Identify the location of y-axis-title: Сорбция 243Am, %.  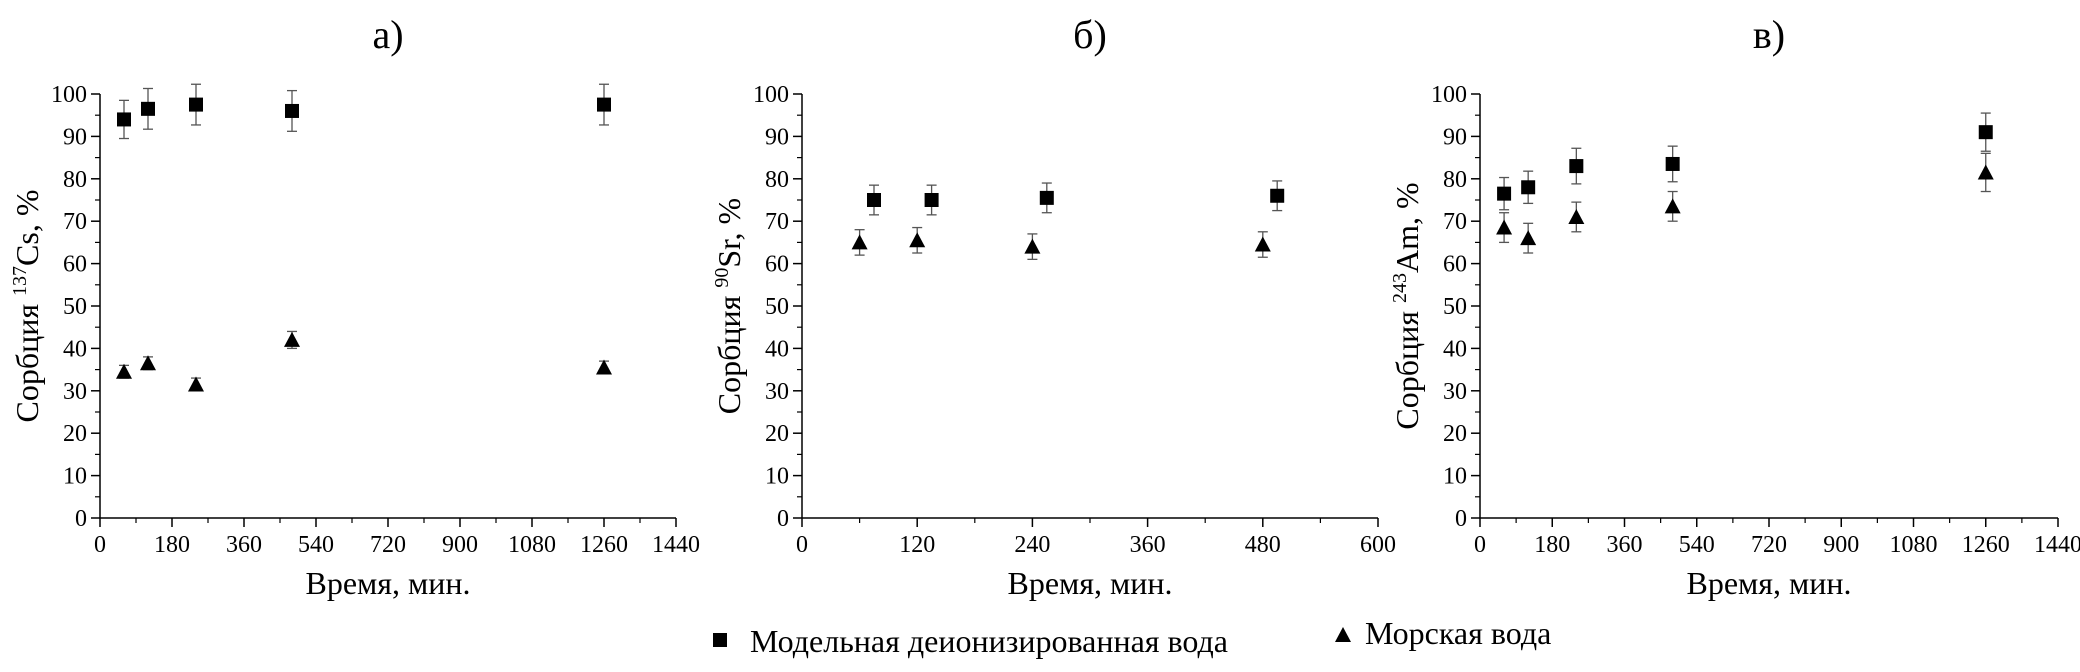
(1407, 305).